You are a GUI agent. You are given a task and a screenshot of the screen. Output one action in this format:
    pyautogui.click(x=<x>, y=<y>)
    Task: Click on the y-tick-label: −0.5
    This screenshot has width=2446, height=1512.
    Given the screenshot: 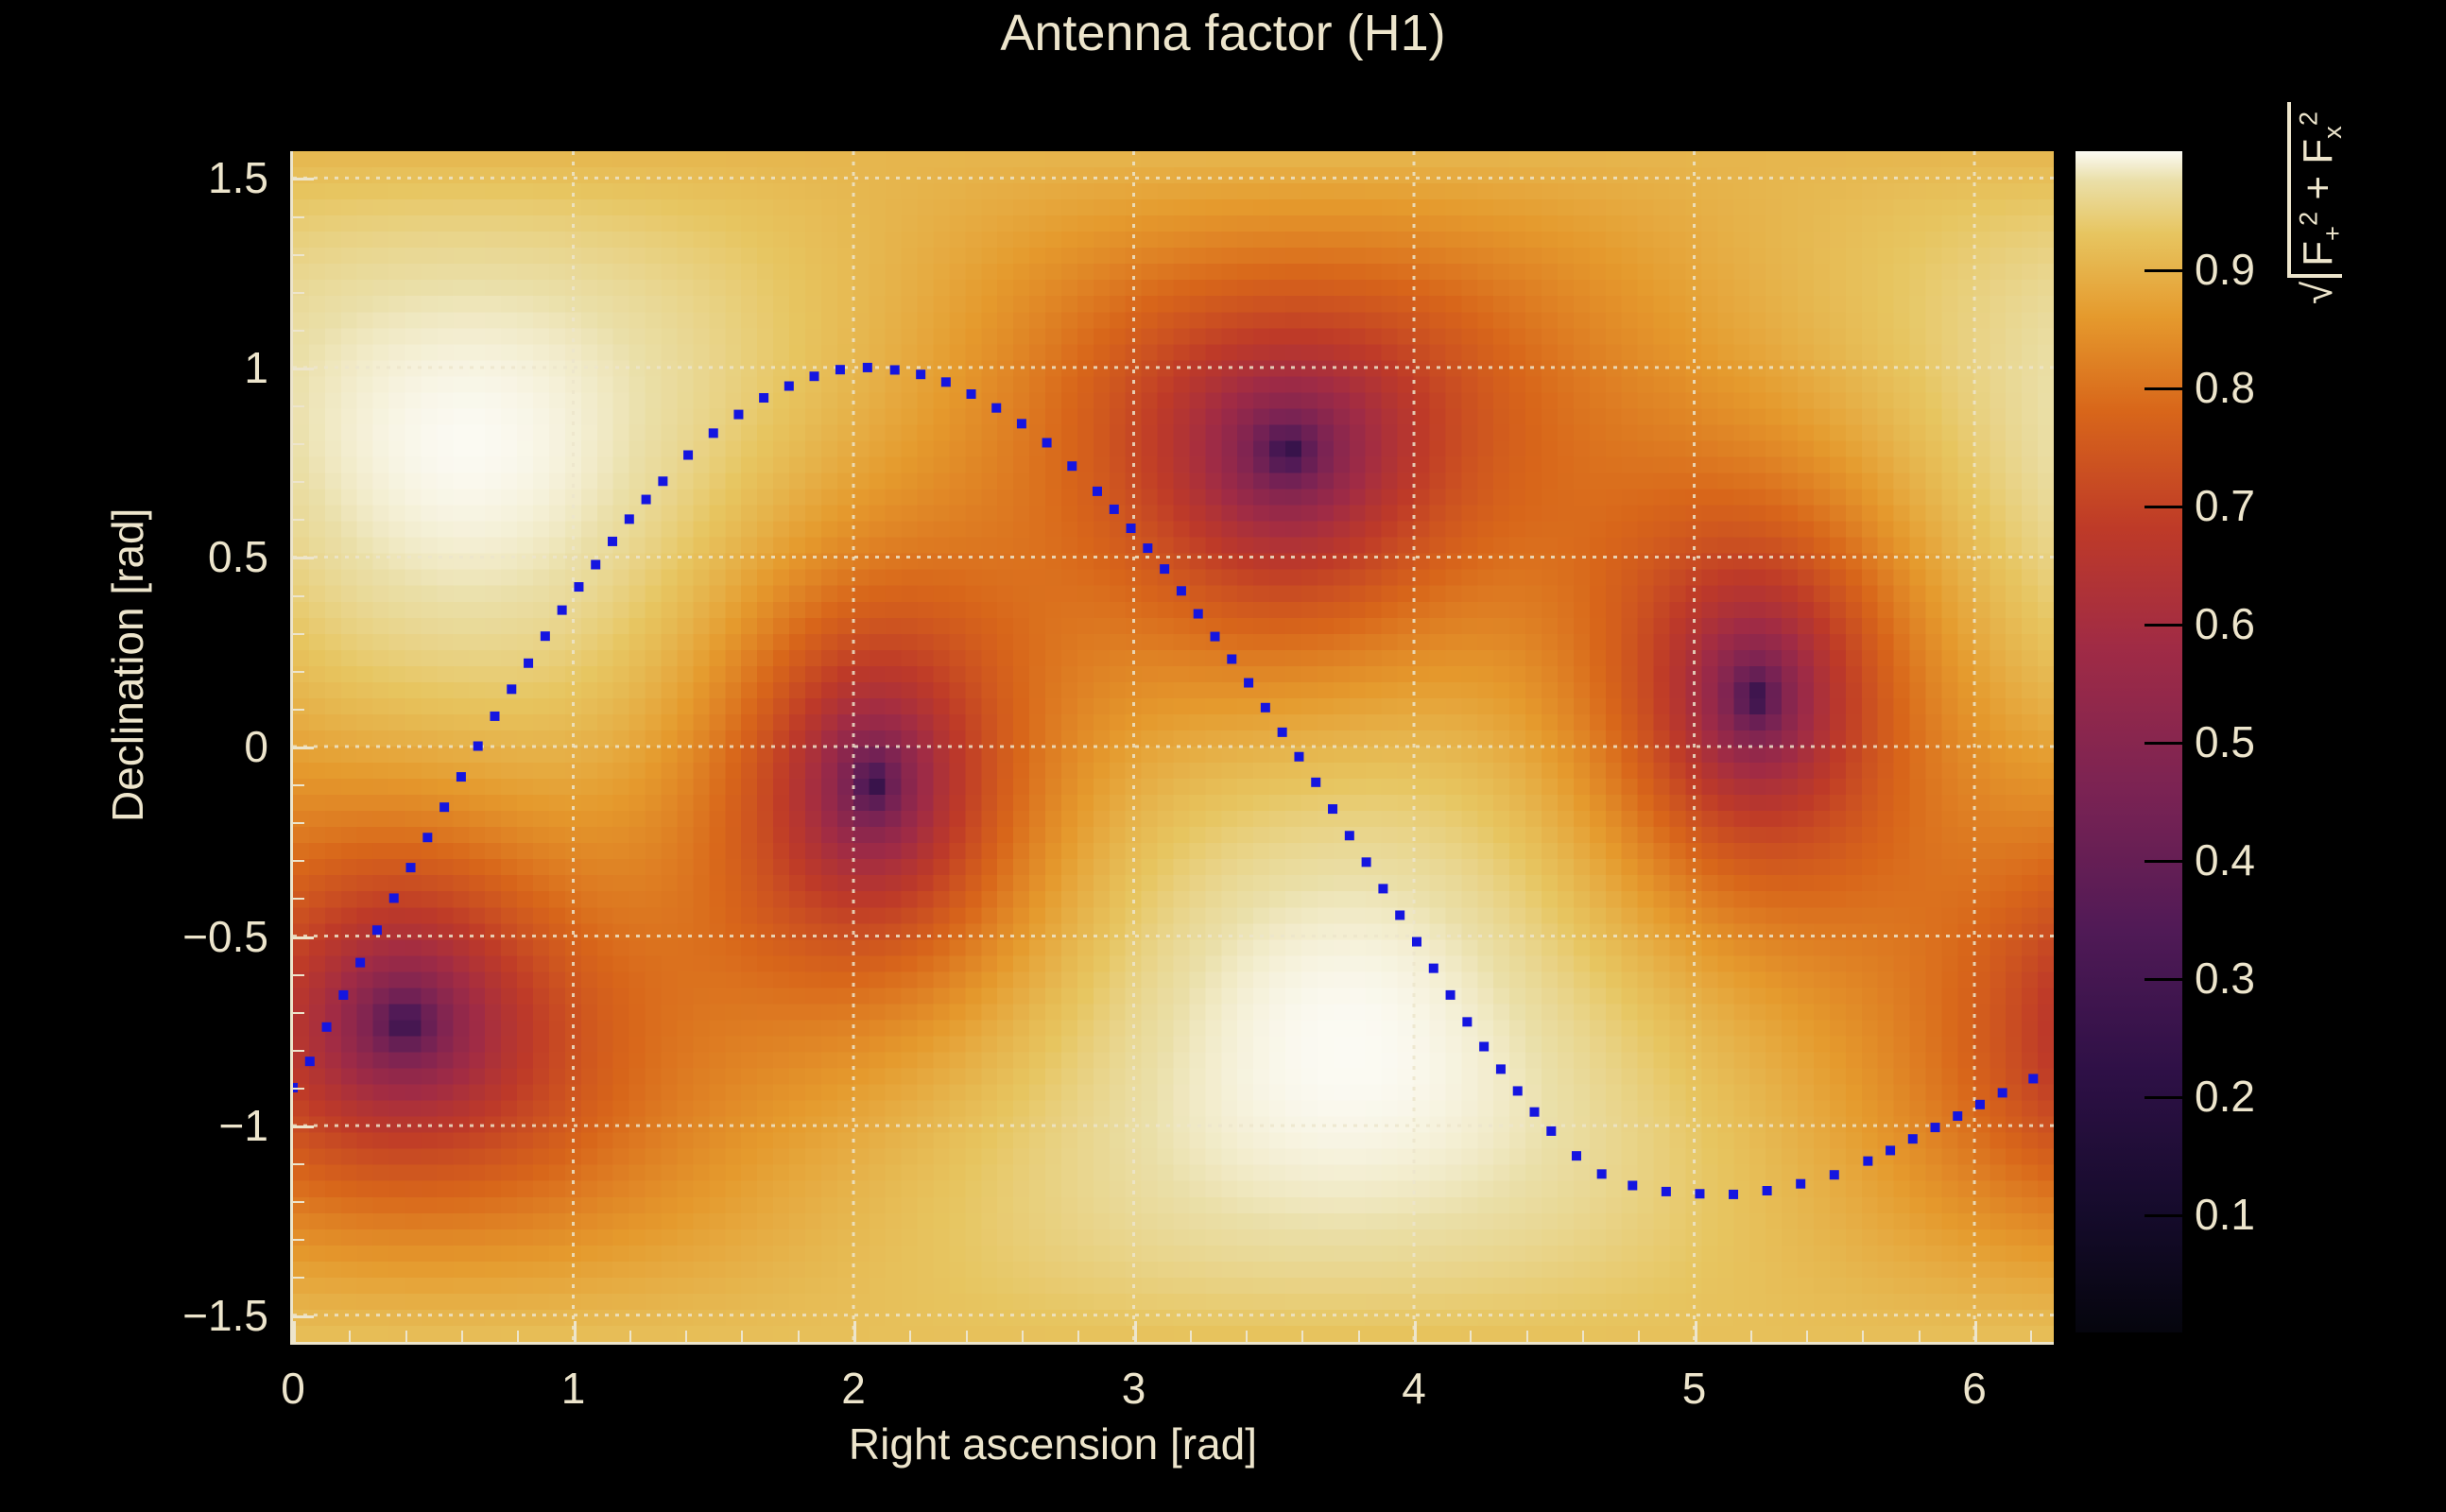 What is the action you would take?
    pyautogui.click(x=225, y=936)
    